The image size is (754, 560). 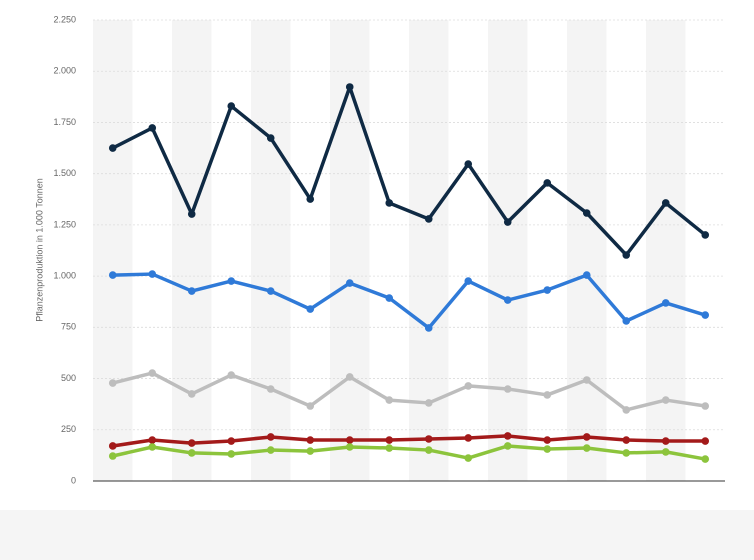 I want to click on y-tick-label: 1.750, so click(x=64, y=122).